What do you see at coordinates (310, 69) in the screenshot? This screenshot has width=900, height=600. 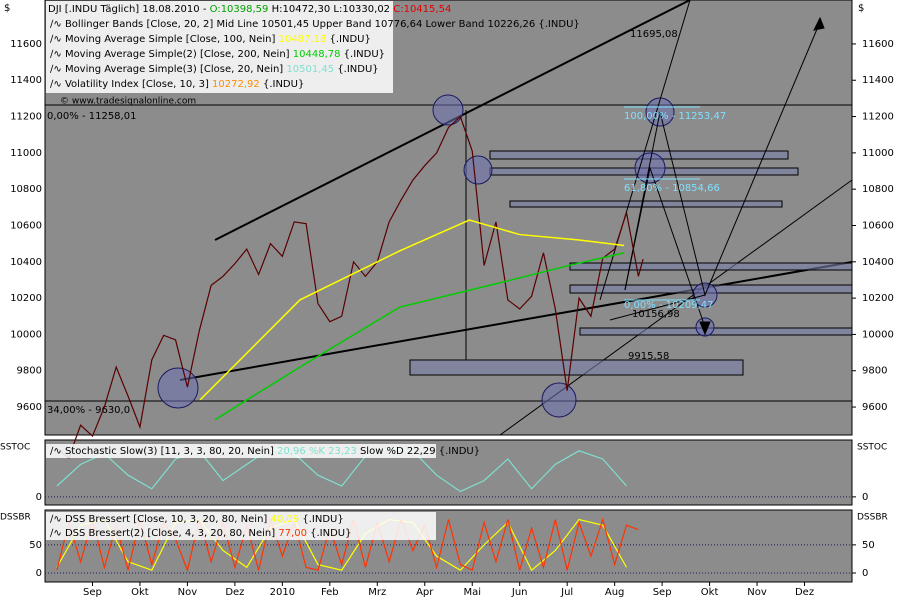 I see `legend-text: 10501,45` at bounding box center [310, 69].